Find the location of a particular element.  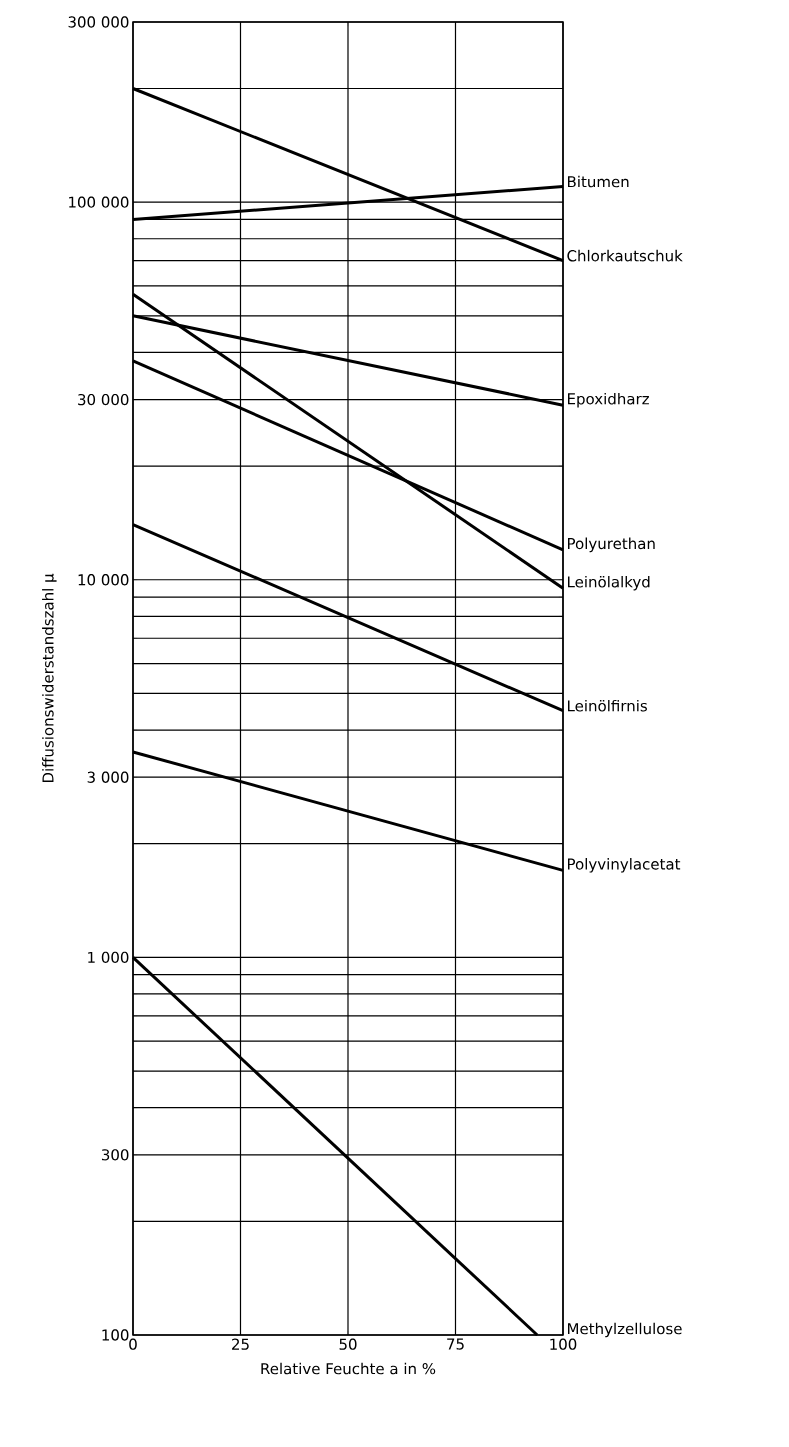

legend-label: Epoxidharz is located at coordinates (608, 400).